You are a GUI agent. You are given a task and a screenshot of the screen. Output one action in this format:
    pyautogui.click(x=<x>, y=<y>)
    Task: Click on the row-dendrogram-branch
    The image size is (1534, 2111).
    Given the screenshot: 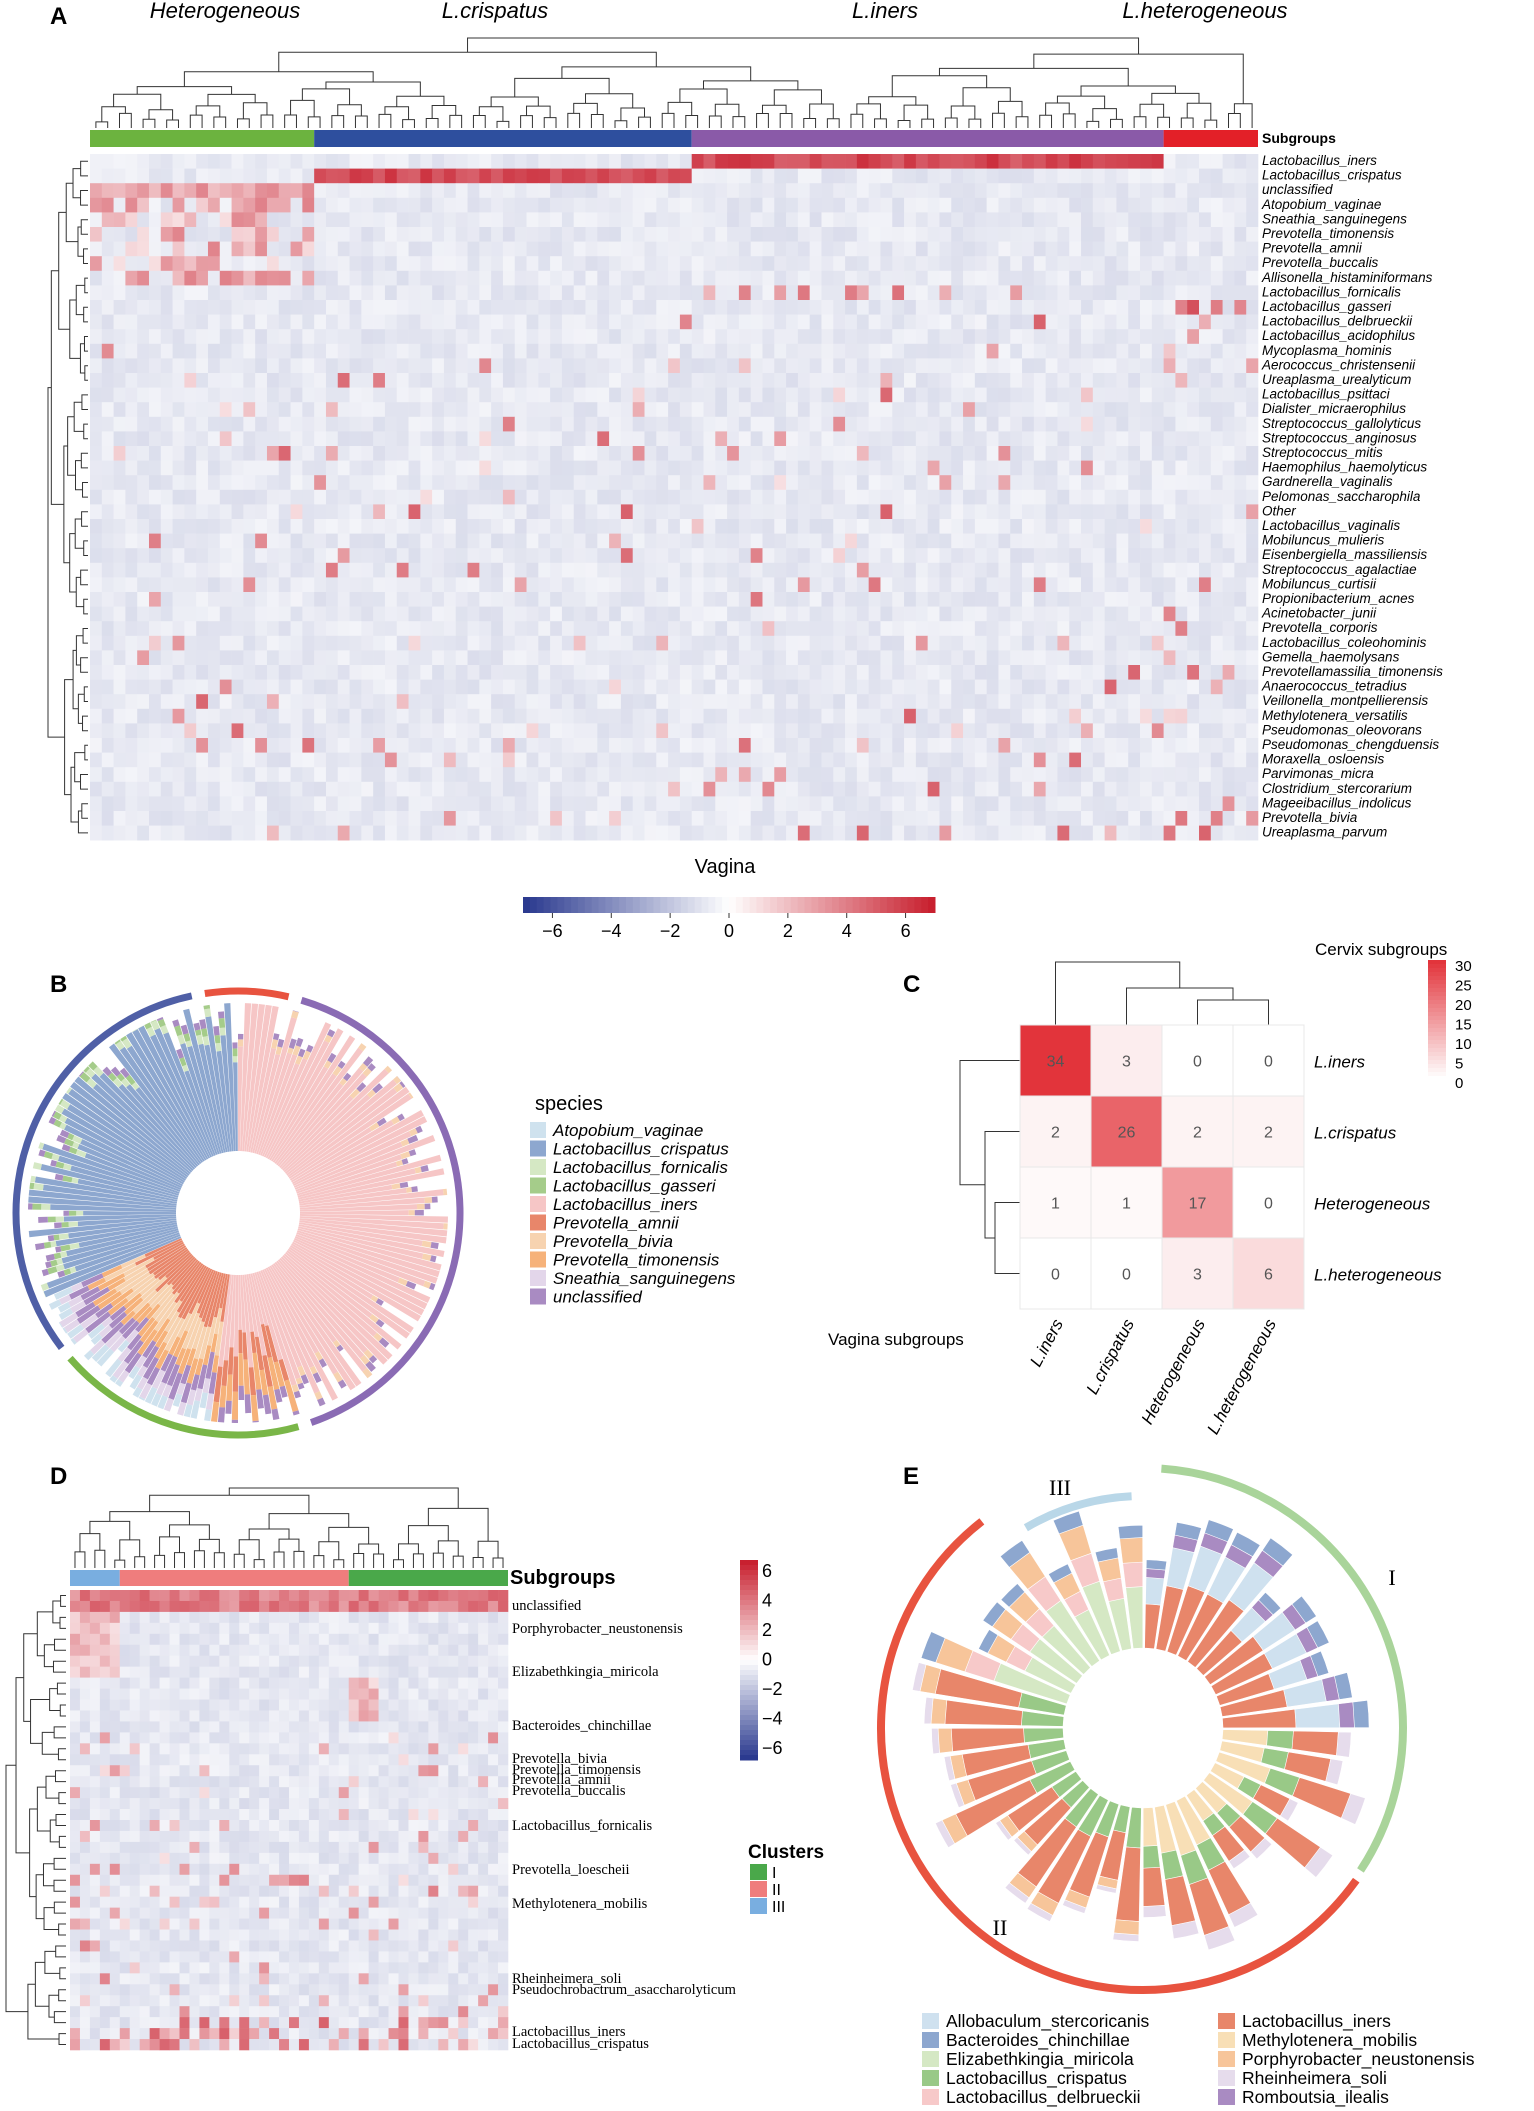 What is the action you would take?
    pyautogui.click(x=81, y=708)
    